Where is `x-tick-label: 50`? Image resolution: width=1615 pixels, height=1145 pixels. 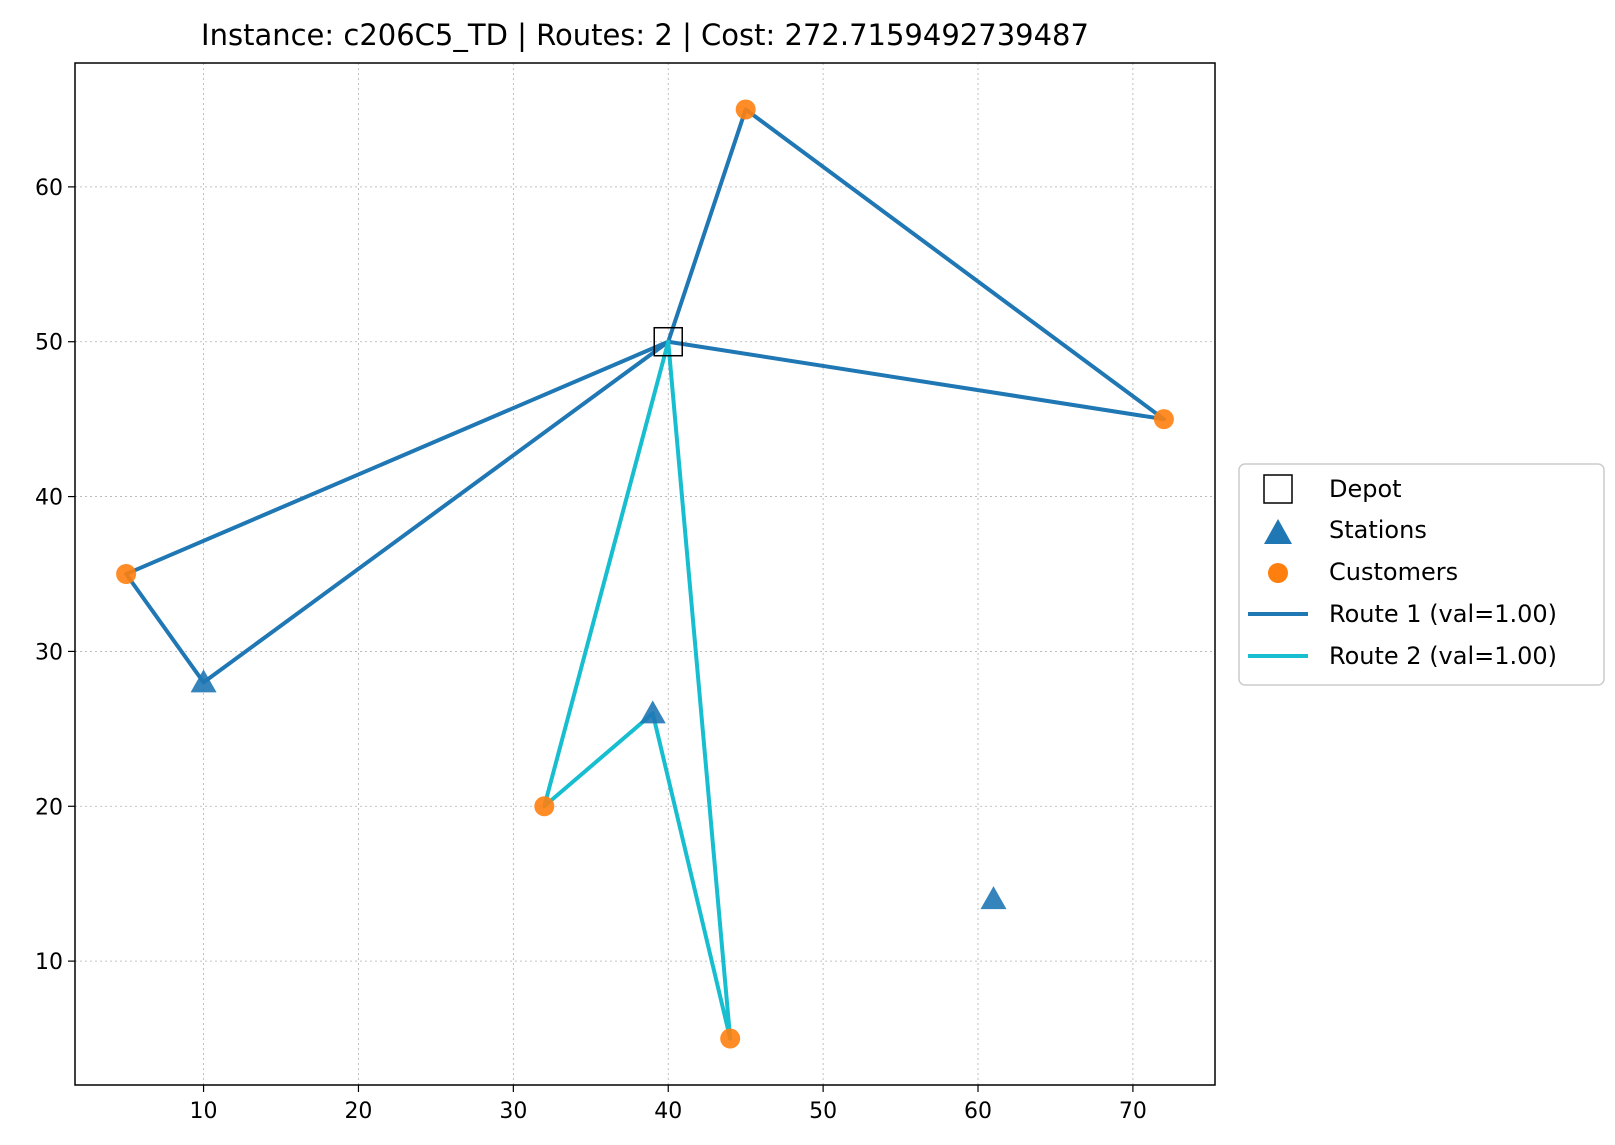
x-tick-label: 50 is located at coordinates (823, 1111).